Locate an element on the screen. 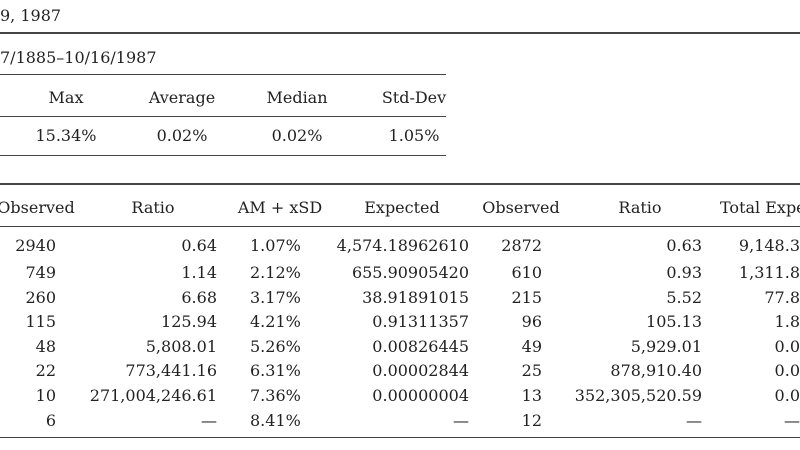 This screenshot has height=450, width=800. period-label: 7/1885–10/16/1987 is located at coordinates (78, 57).